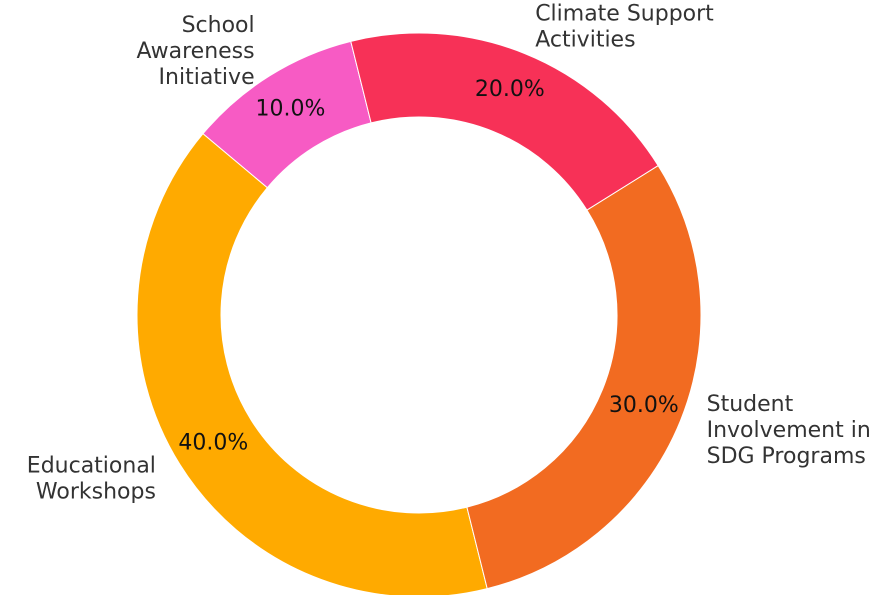  Describe the element at coordinates (195, 51) in the screenshot. I see `category-label: School Awareness Initiative` at that location.